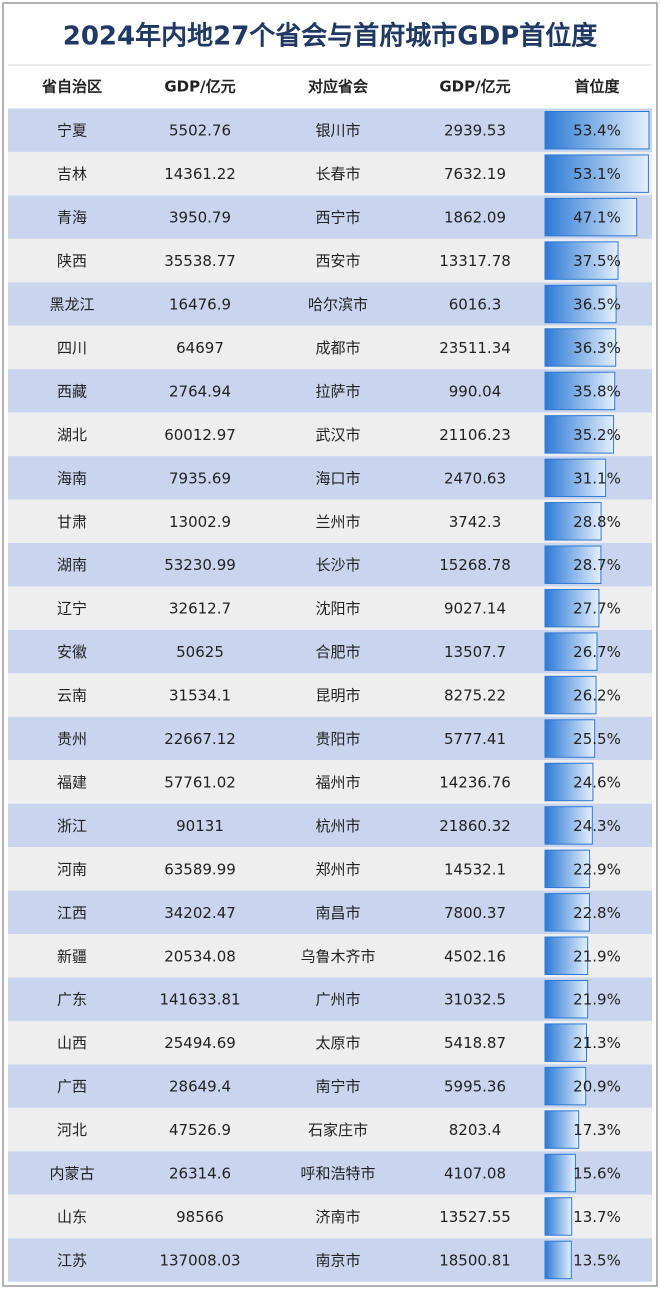  Describe the element at coordinates (475, 652) in the screenshot. I see `cell: 13507.7` at that location.